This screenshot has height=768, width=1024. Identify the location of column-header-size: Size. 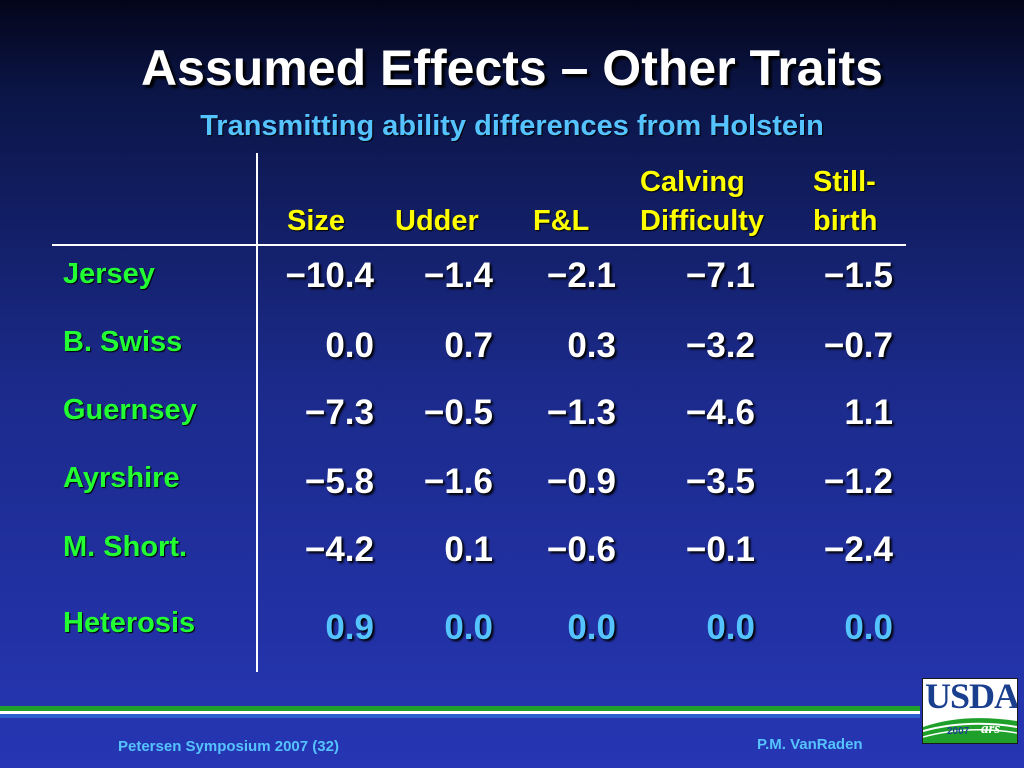
(316, 221).